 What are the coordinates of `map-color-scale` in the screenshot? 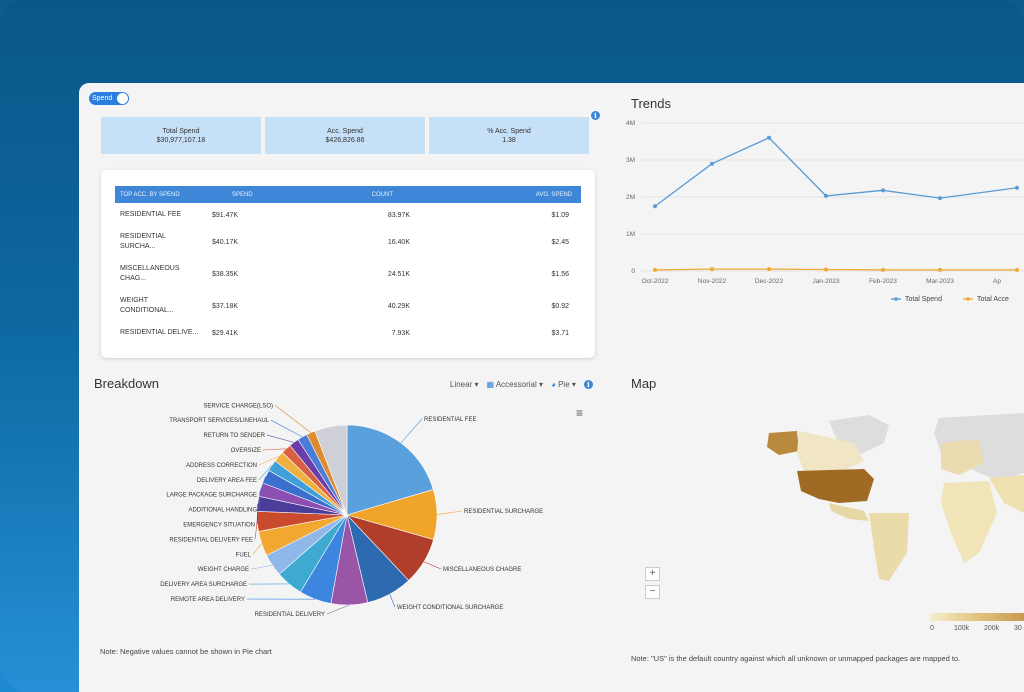 It's located at (977, 617).